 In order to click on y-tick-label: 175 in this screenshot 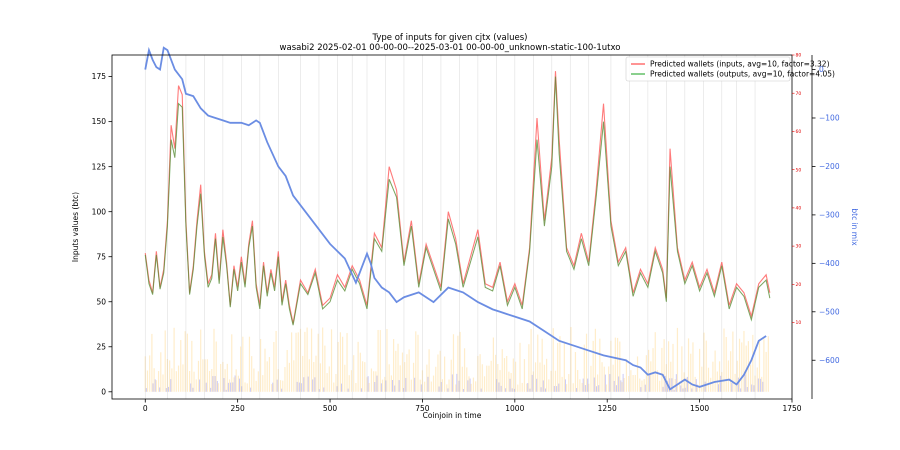, I will do `click(99, 76)`.